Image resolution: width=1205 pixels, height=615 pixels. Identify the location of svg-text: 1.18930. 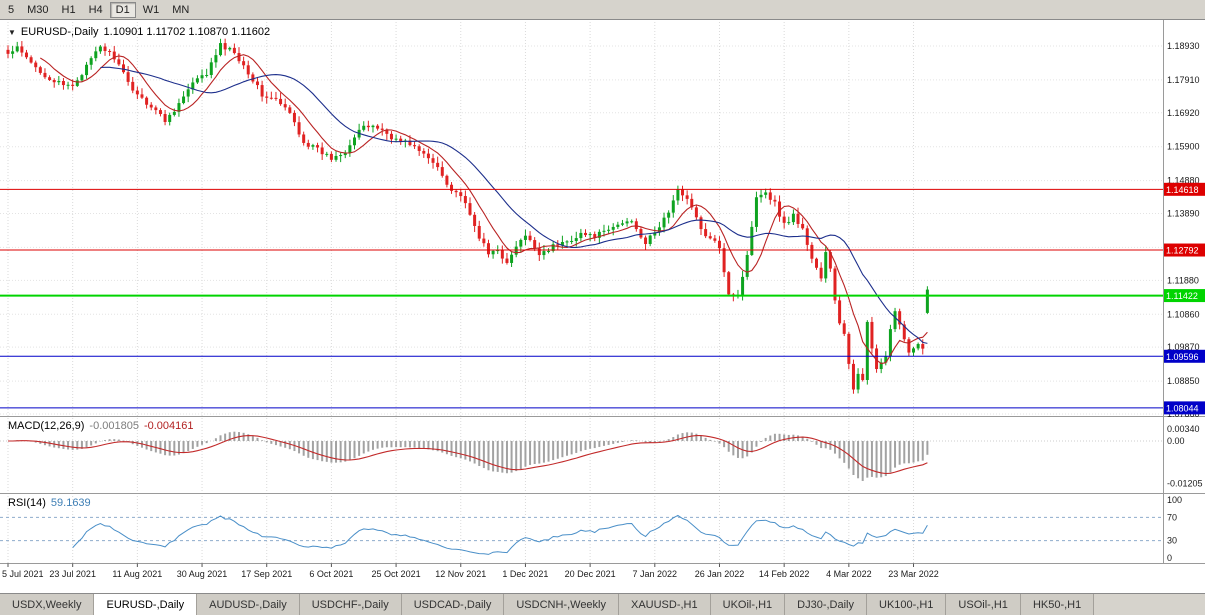
(1183, 46).